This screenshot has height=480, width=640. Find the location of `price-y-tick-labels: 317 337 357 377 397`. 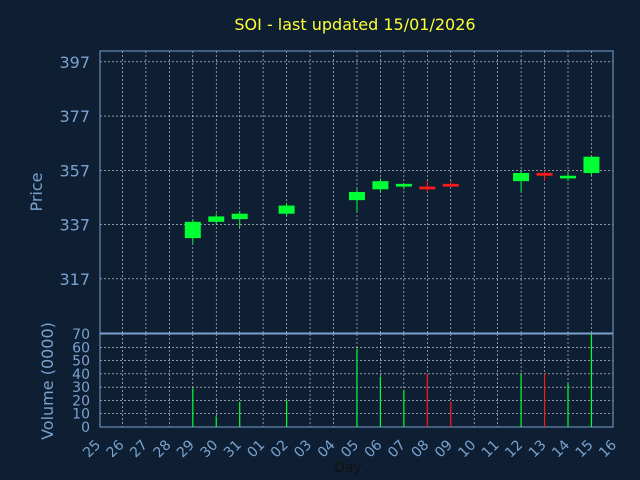

price-y-tick-labels: 317 337 357 377 397 is located at coordinates (74, 171).